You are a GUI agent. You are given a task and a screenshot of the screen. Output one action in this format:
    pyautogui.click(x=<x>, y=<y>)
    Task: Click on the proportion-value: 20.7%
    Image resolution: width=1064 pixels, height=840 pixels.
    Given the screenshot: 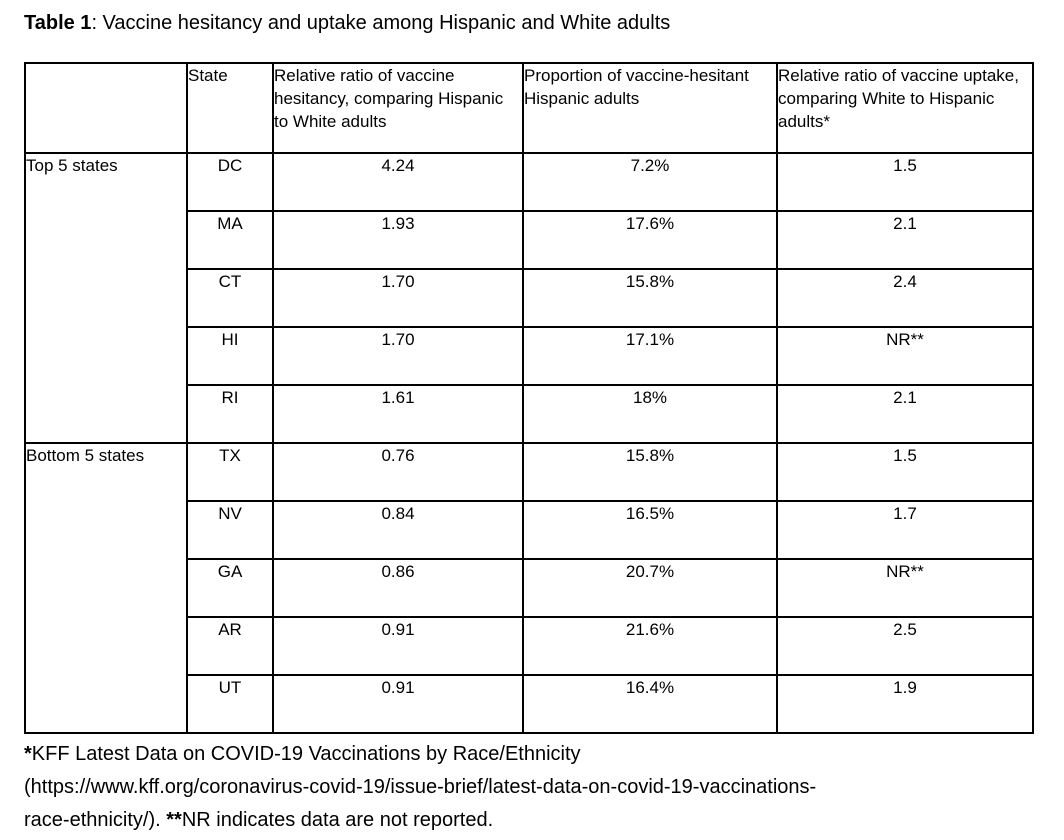 What is the action you would take?
    pyautogui.click(x=650, y=588)
    